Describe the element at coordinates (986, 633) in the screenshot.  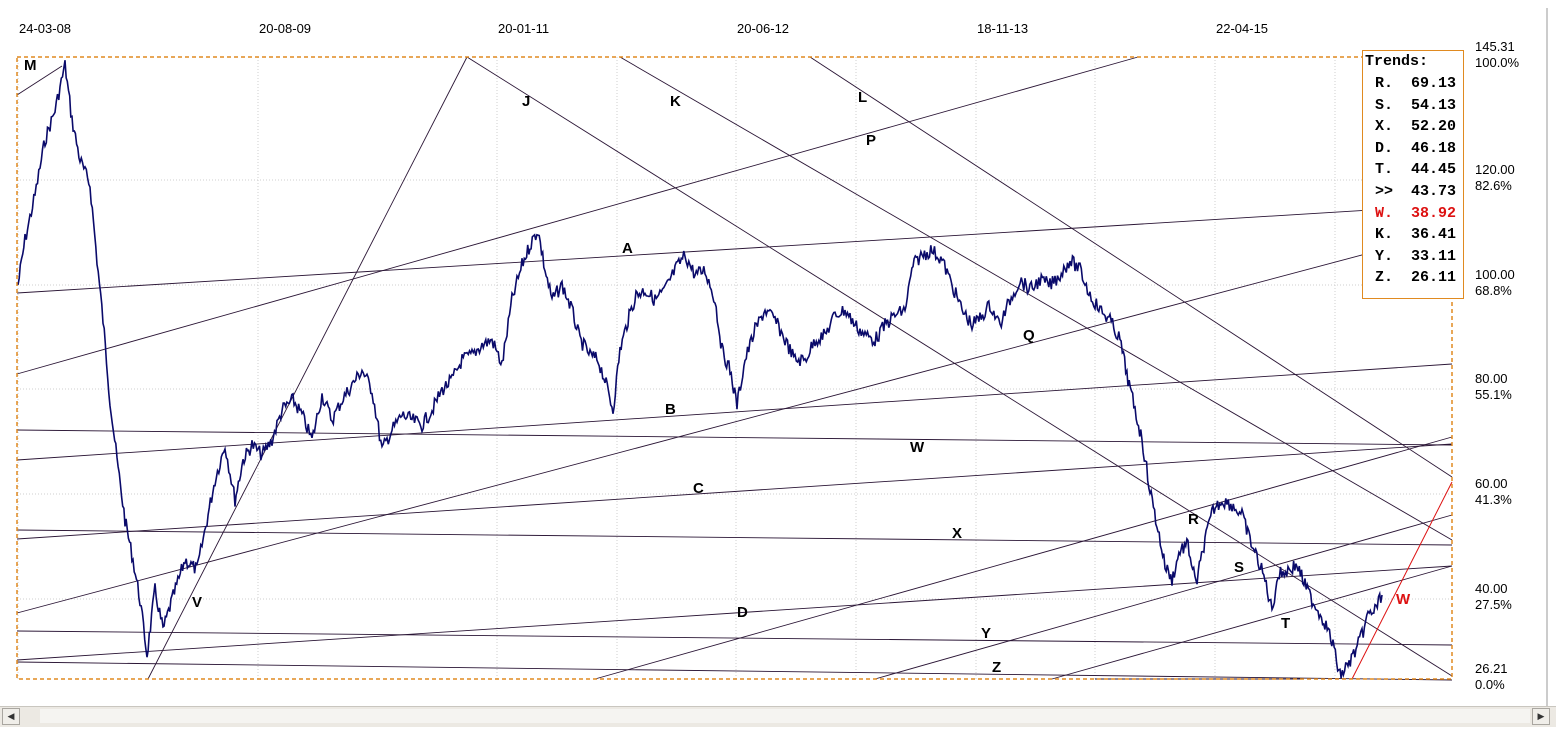
I see `trend-line-label-y: Y` at that location.